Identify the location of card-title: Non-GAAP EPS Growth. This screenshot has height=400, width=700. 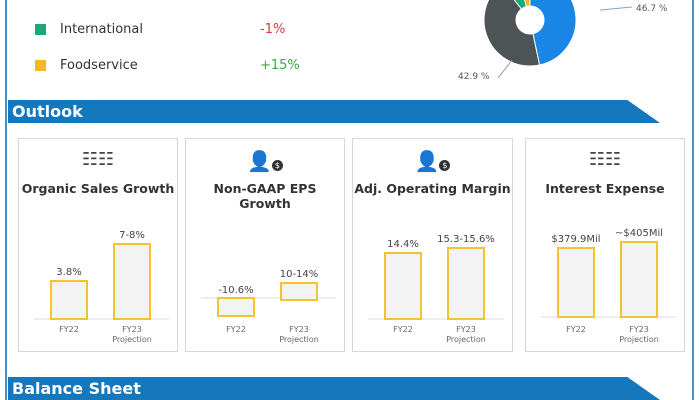
(265, 196).